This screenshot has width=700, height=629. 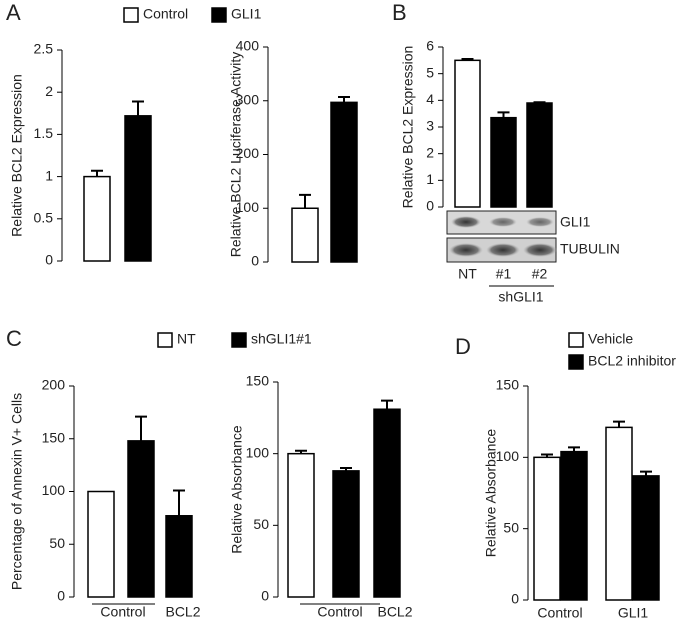 What do you see at coordinates (44, 218) in the screenshot?
I see `y-tick-label: 0.5` at bounding box center [44, 218].